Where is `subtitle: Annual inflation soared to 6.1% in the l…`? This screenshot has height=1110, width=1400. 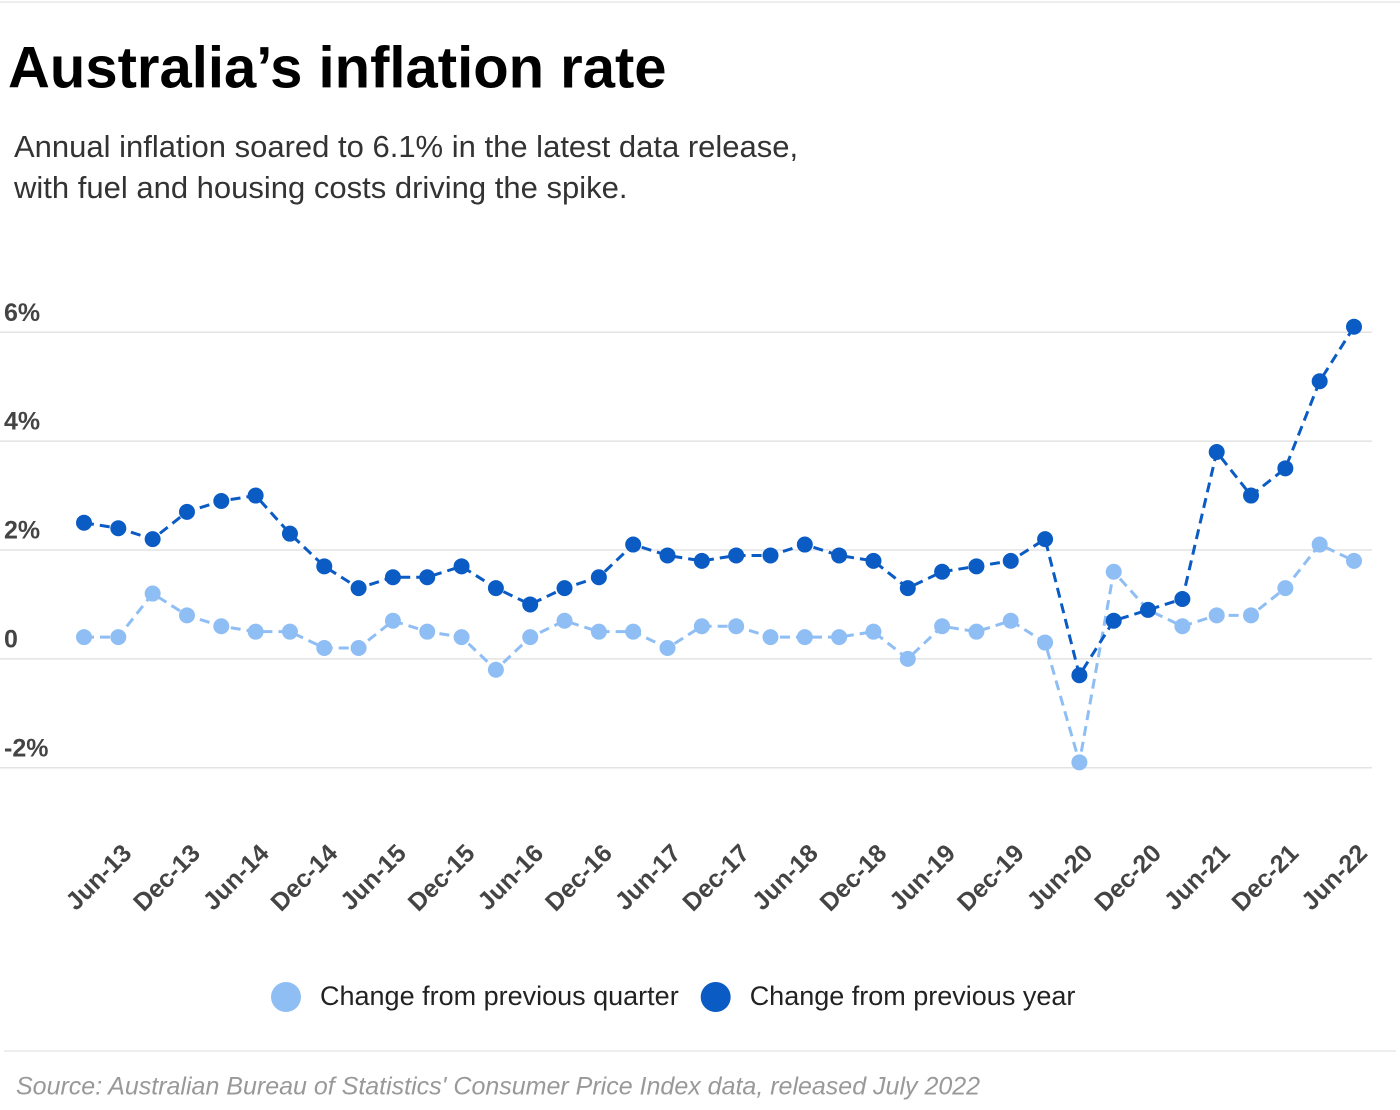 subtitle: Annual inflation soared to 6.1% in the l… is located at coordinates (406, 146).